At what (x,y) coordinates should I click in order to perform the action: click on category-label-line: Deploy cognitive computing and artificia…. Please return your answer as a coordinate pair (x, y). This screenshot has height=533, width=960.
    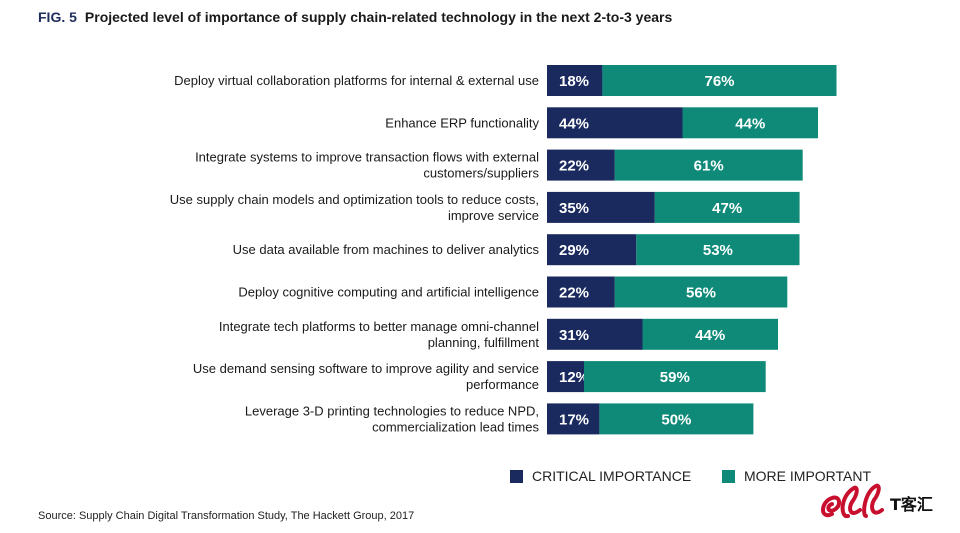
    Looking at the image, I should click on (388, 292).